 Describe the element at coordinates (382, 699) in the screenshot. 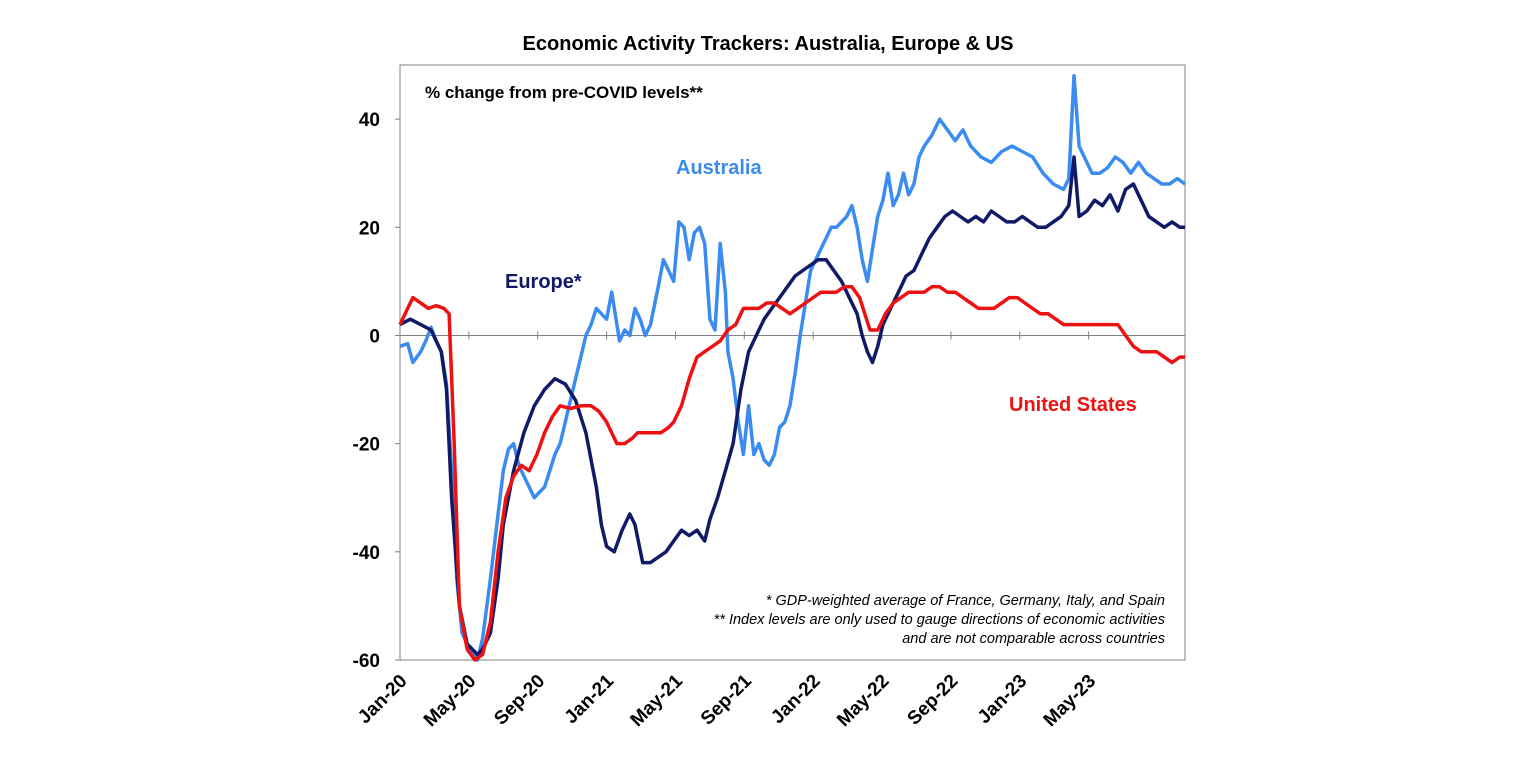

I see `x-tick-label: Jan-20` at that location.